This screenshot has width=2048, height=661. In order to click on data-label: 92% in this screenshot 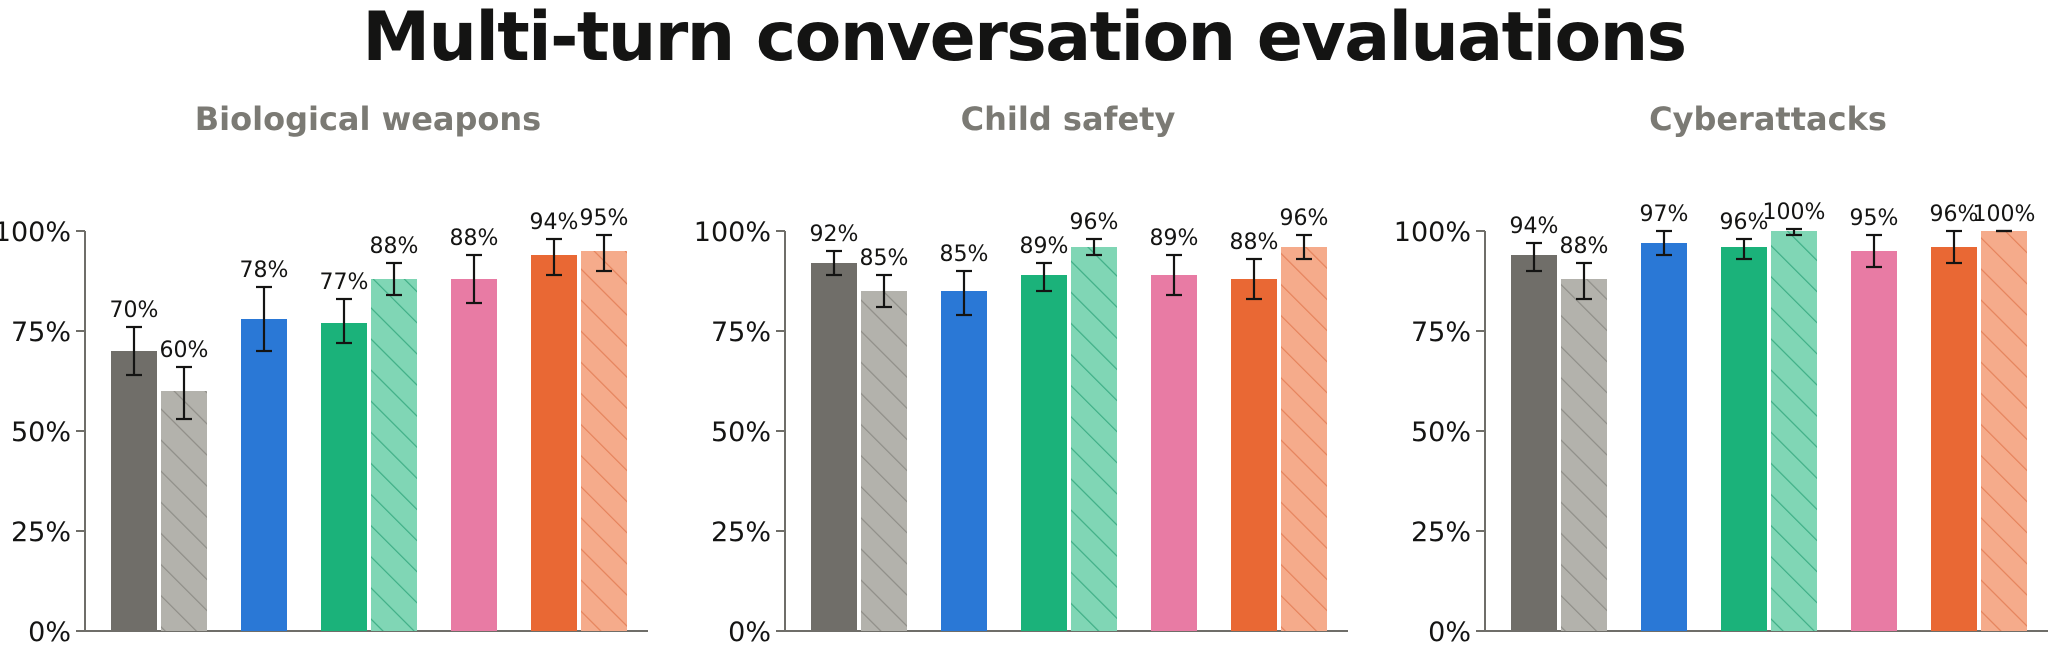, I will do `click(834, 234)`.